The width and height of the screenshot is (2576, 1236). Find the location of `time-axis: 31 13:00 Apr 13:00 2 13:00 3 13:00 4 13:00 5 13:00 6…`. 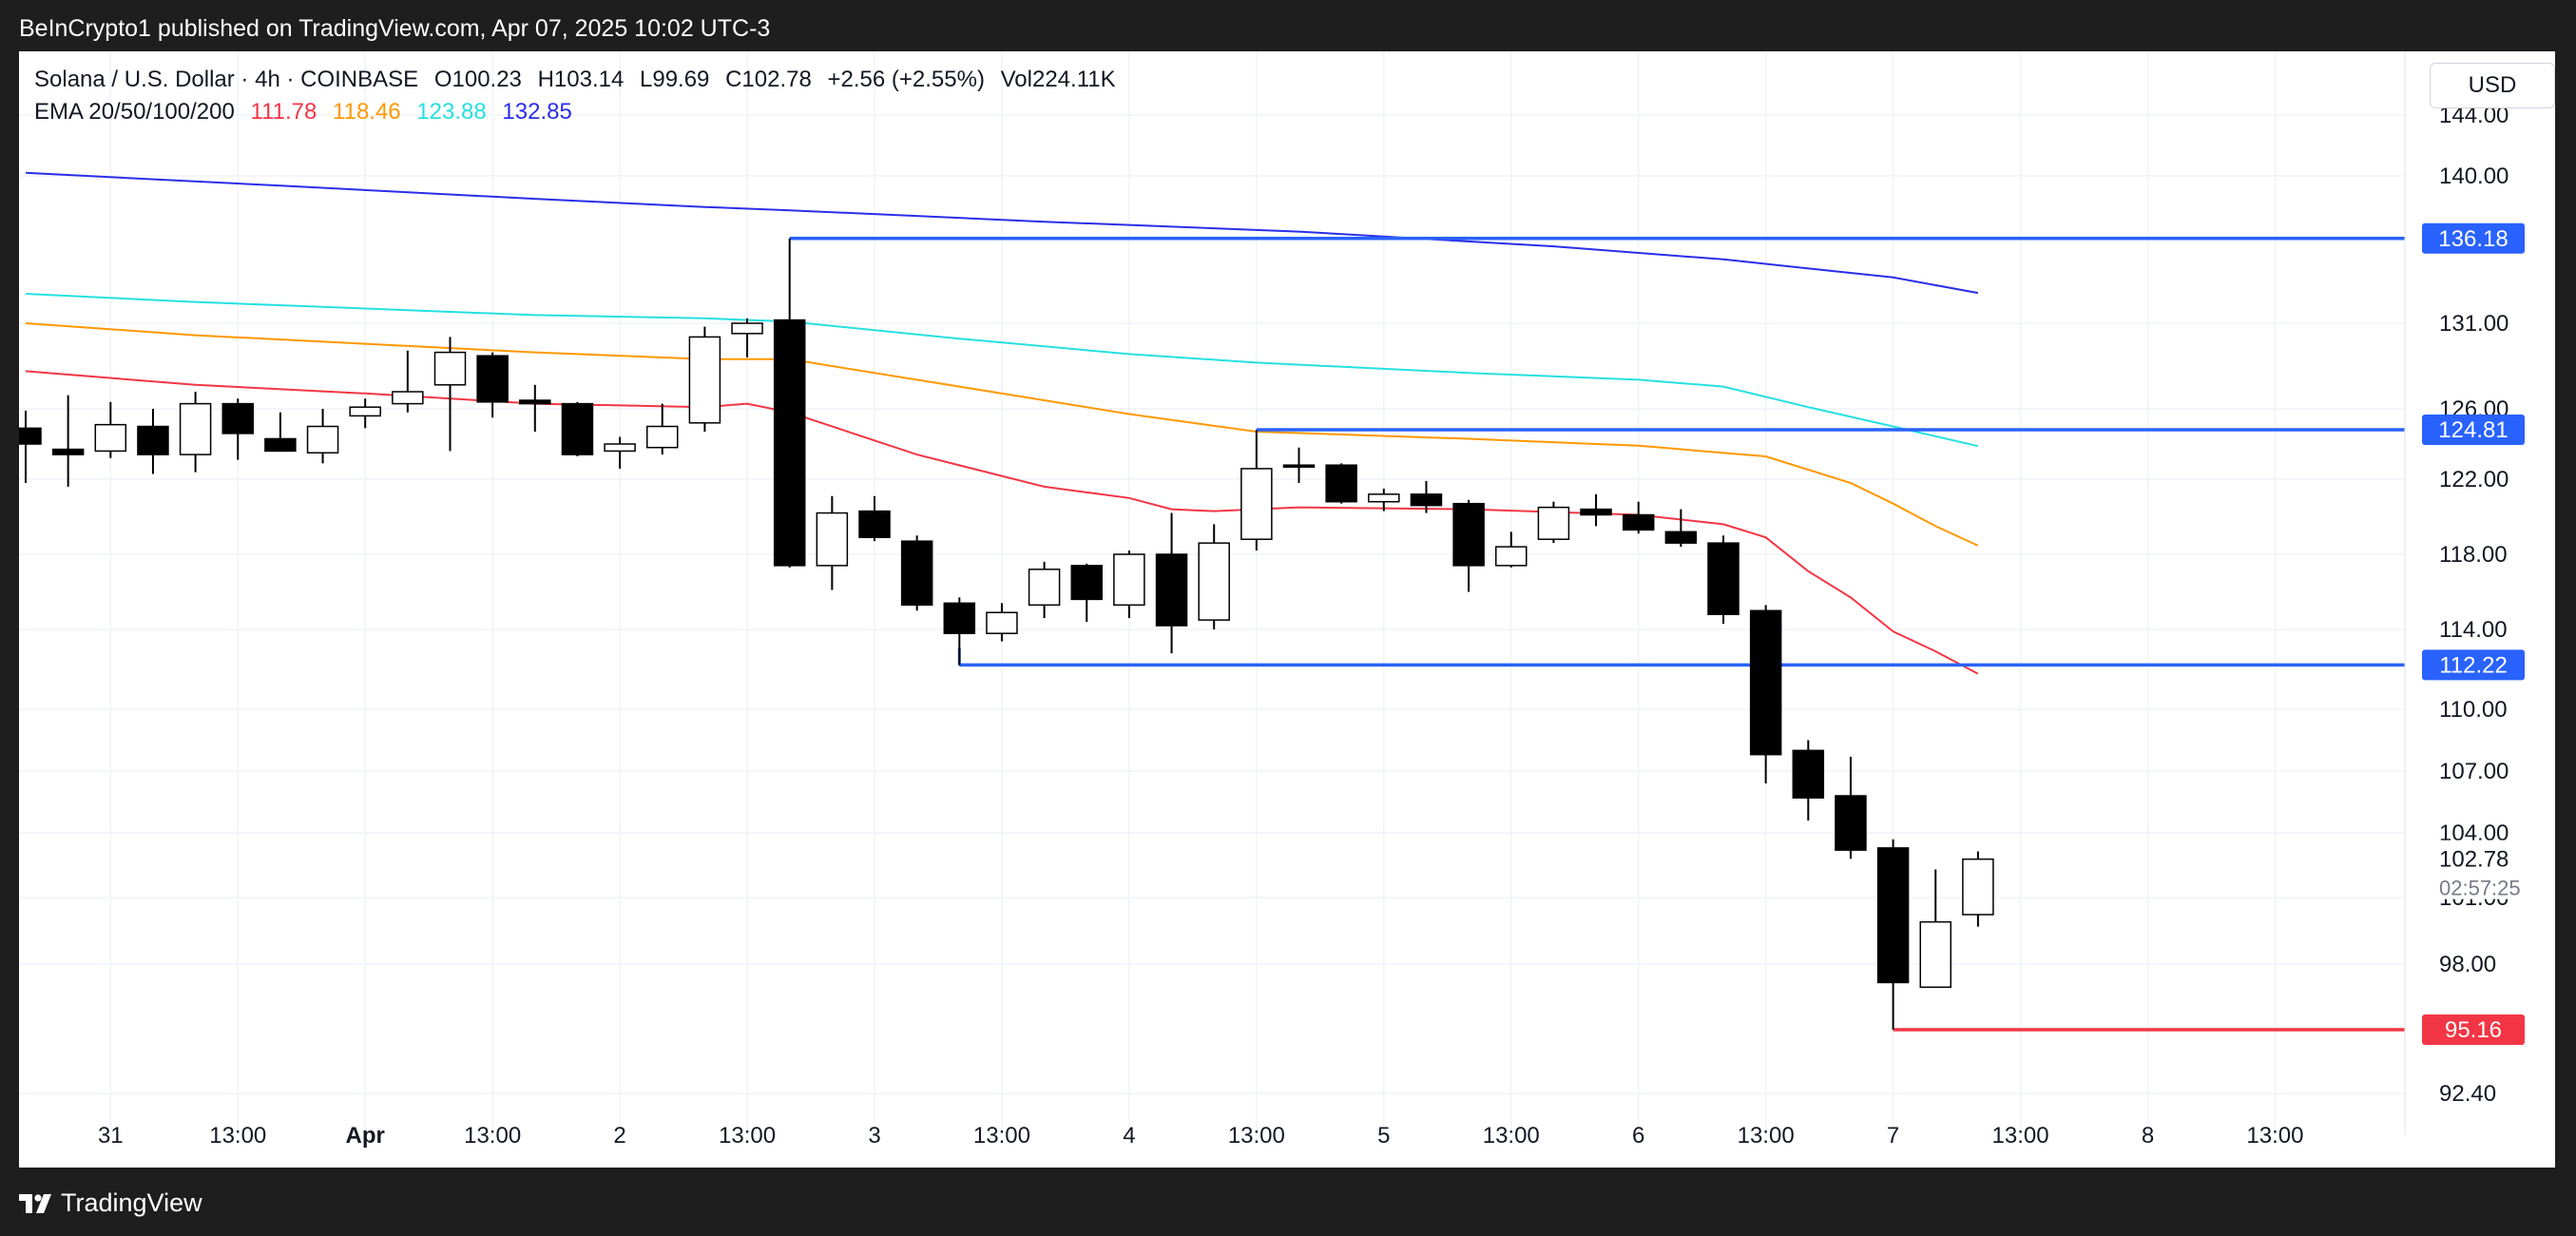

time-axis: 31 13:00 Apr 13:00 2 13:00 3 13:00 4 13:00 5 13:00 6… is located at coordinates (1287, 1146).